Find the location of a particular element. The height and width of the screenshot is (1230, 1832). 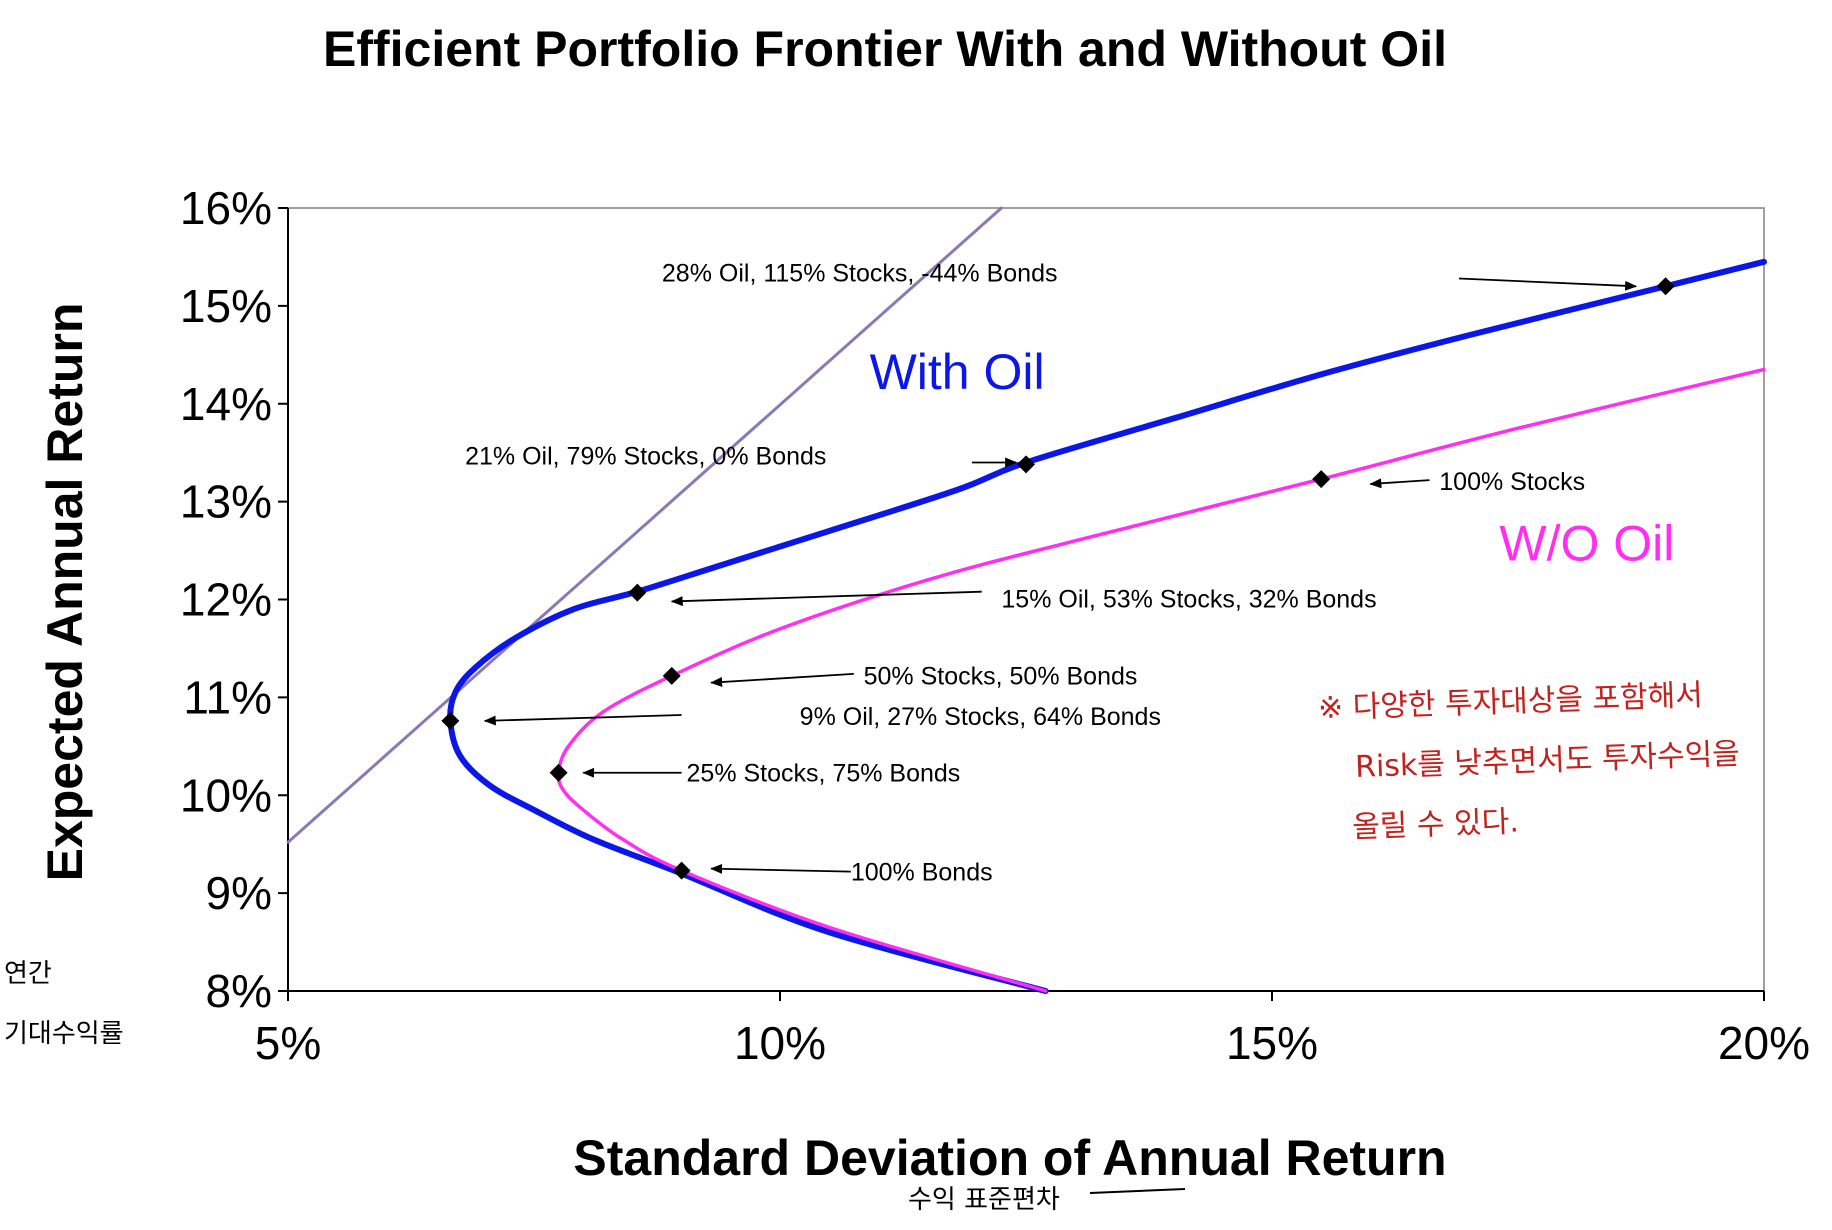

annotation-label: 9% Oil, 27% Stocks, 64% Bonds is located at coordinates (980, 717).